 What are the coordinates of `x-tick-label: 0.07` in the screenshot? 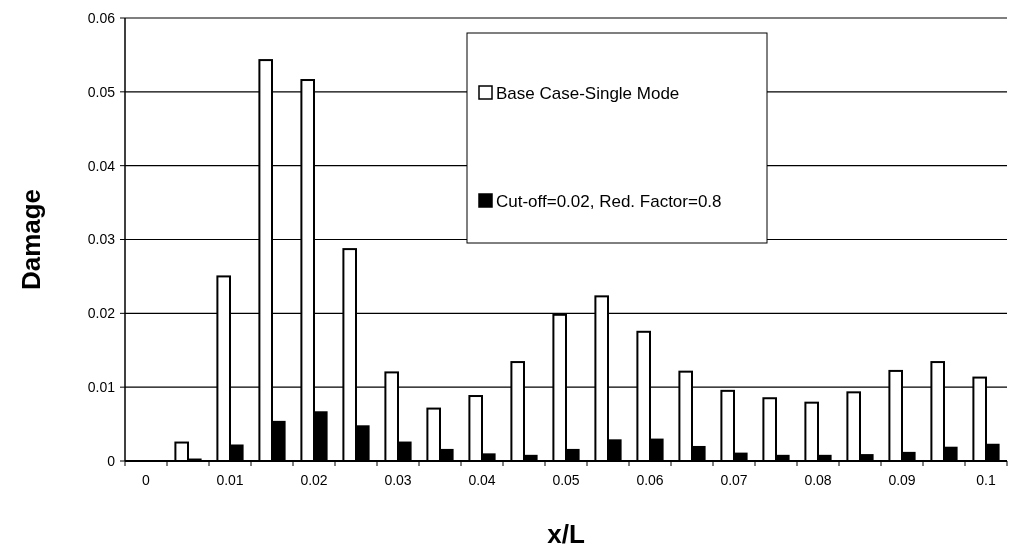 It's located at (734, 480).